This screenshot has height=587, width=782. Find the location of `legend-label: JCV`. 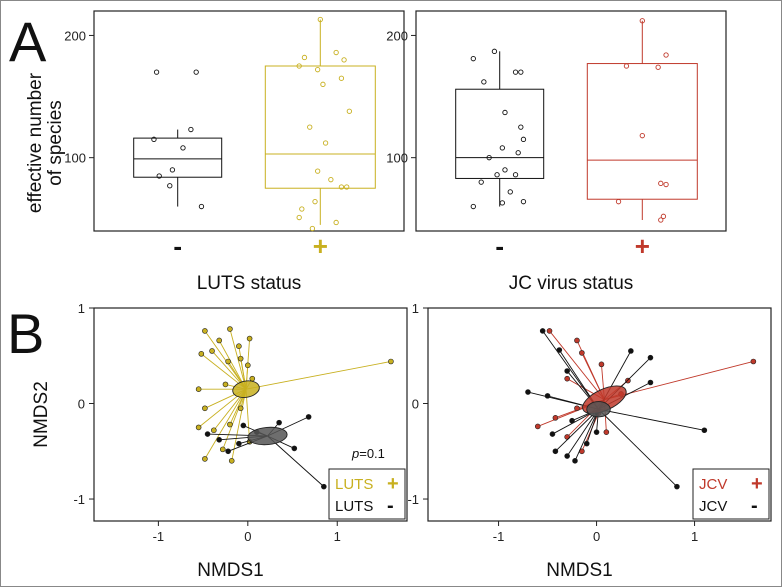

legend-label: JCV is located at coordinates (713, 484).